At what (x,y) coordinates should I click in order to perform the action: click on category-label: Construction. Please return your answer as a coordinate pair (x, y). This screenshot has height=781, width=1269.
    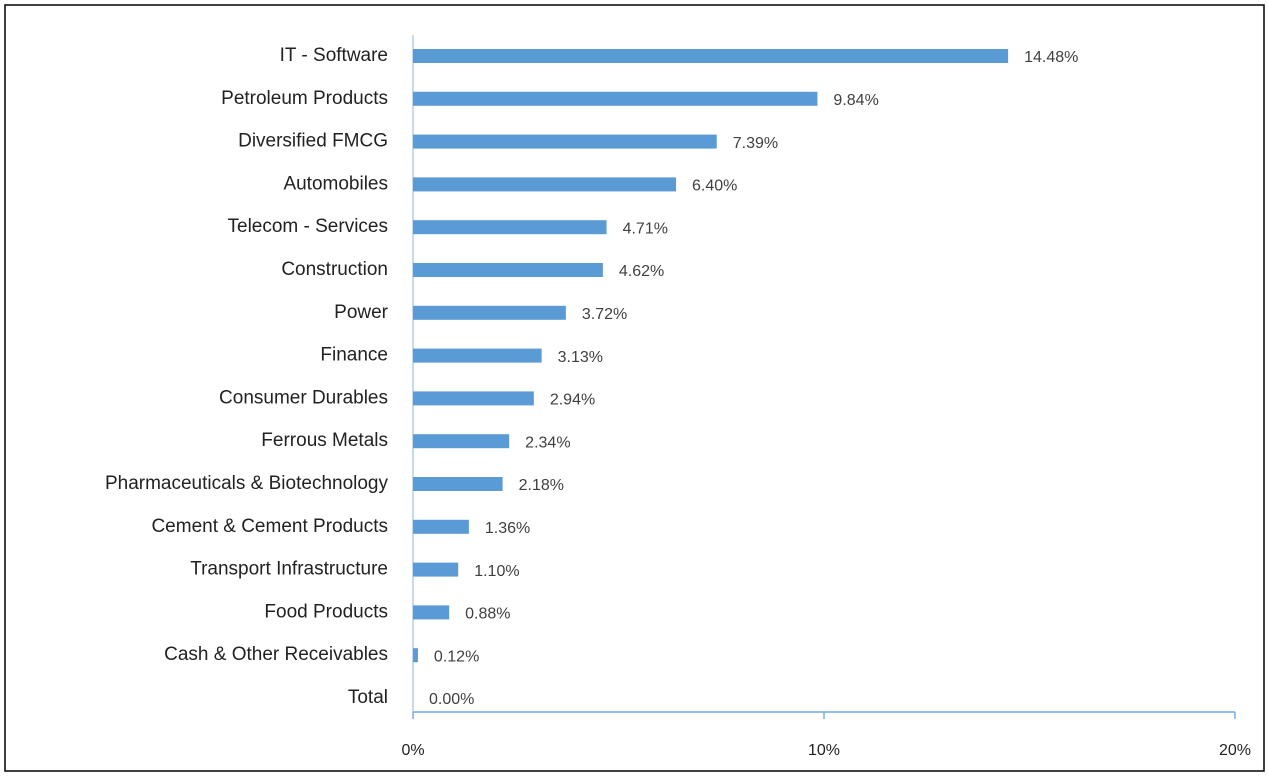
    Looking at the image, I should click on (334, 269).